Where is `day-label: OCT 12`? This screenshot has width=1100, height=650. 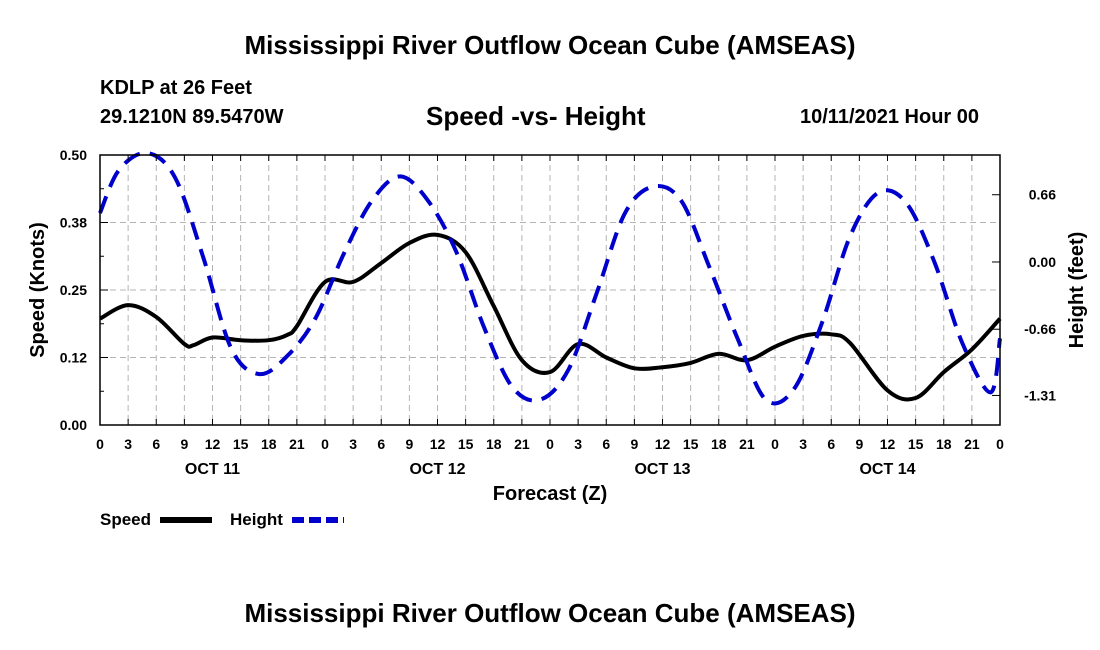
day-label: OCT 12 is located at coordinates (437, 469).